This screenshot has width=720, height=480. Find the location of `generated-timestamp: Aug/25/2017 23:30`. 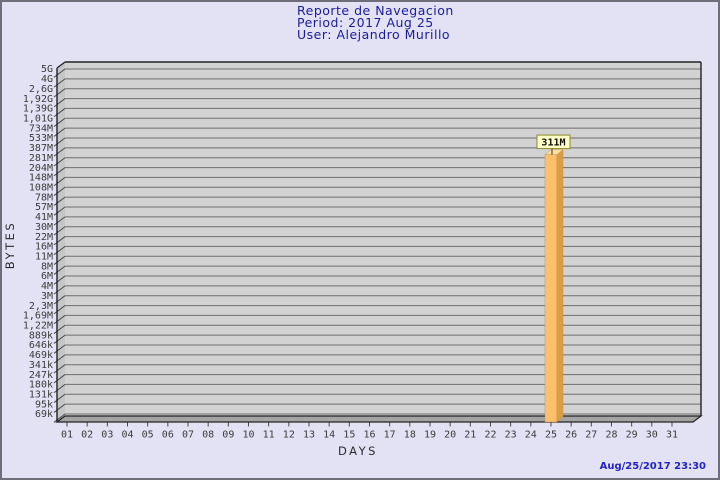

generated-timestamp: Aug/25/2017 23:30 is located at coordinates (653, 466).